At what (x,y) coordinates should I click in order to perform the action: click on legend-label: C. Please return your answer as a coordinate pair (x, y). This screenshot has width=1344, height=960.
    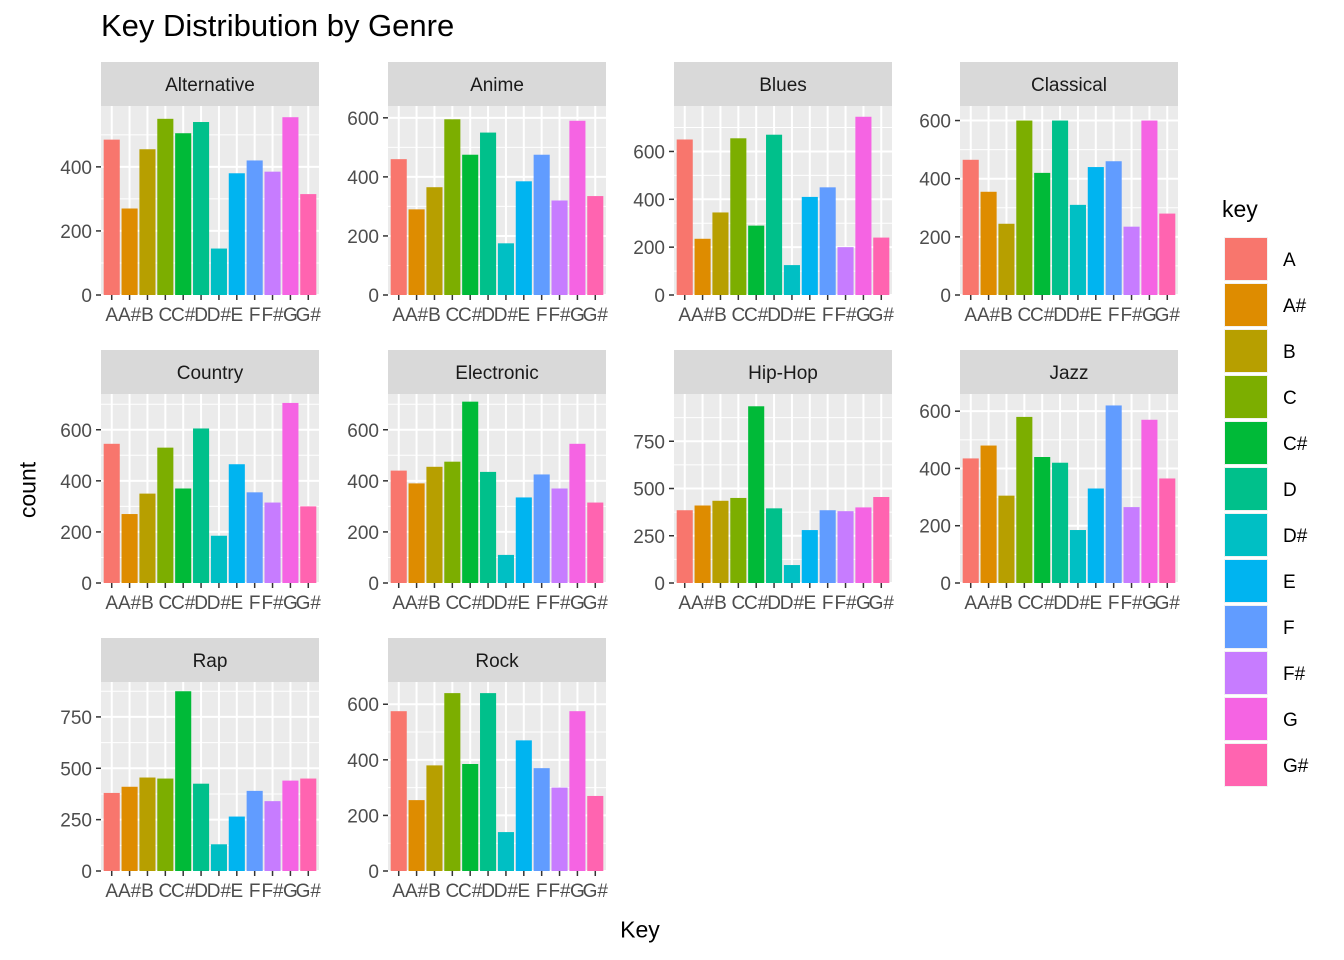
    Looking at the image, I should click on (1290, 398).